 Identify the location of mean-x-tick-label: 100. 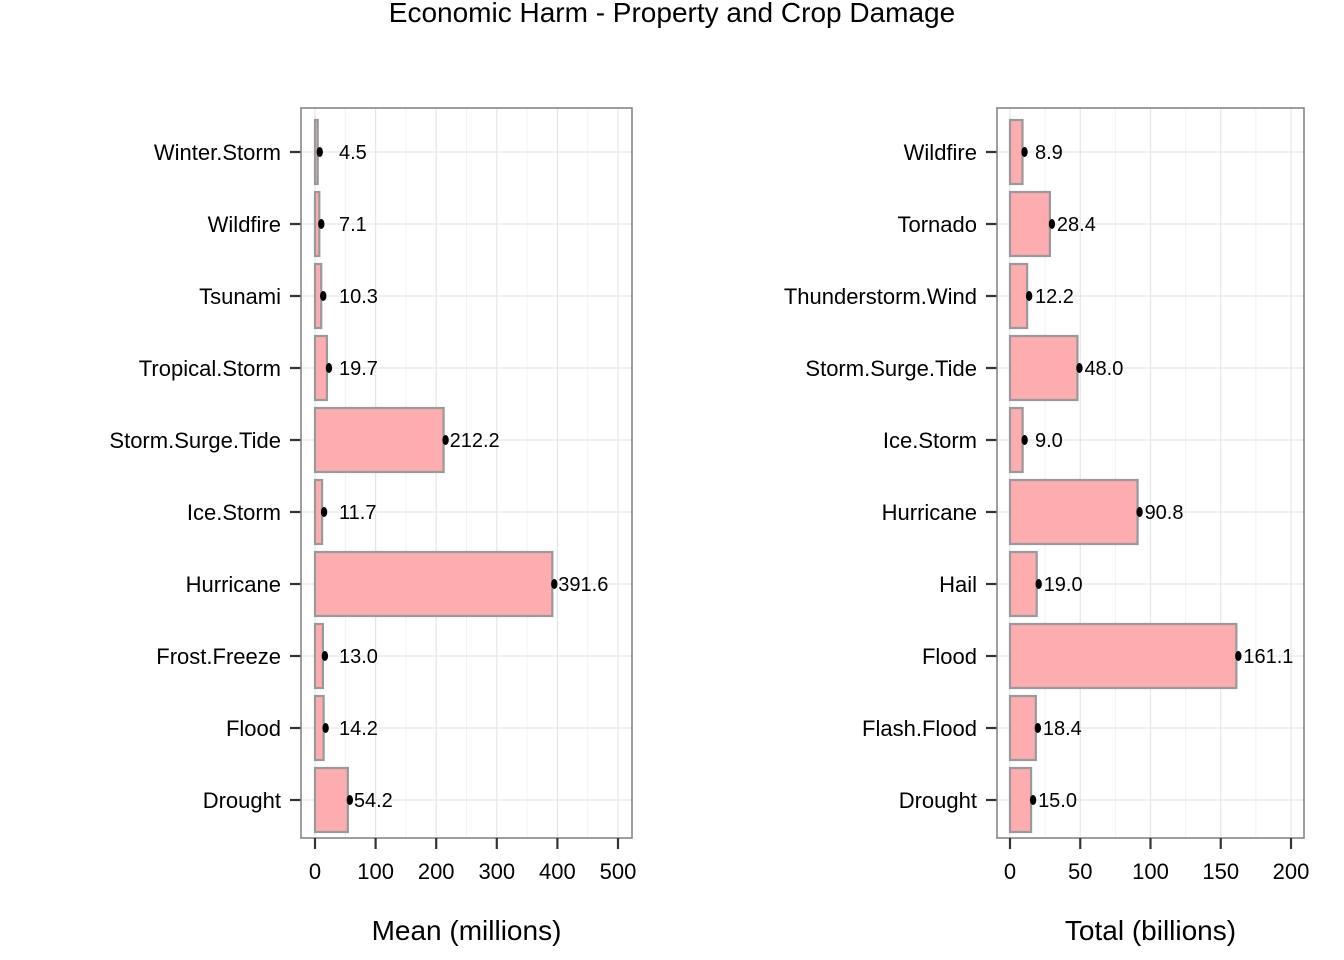
(375, 871).